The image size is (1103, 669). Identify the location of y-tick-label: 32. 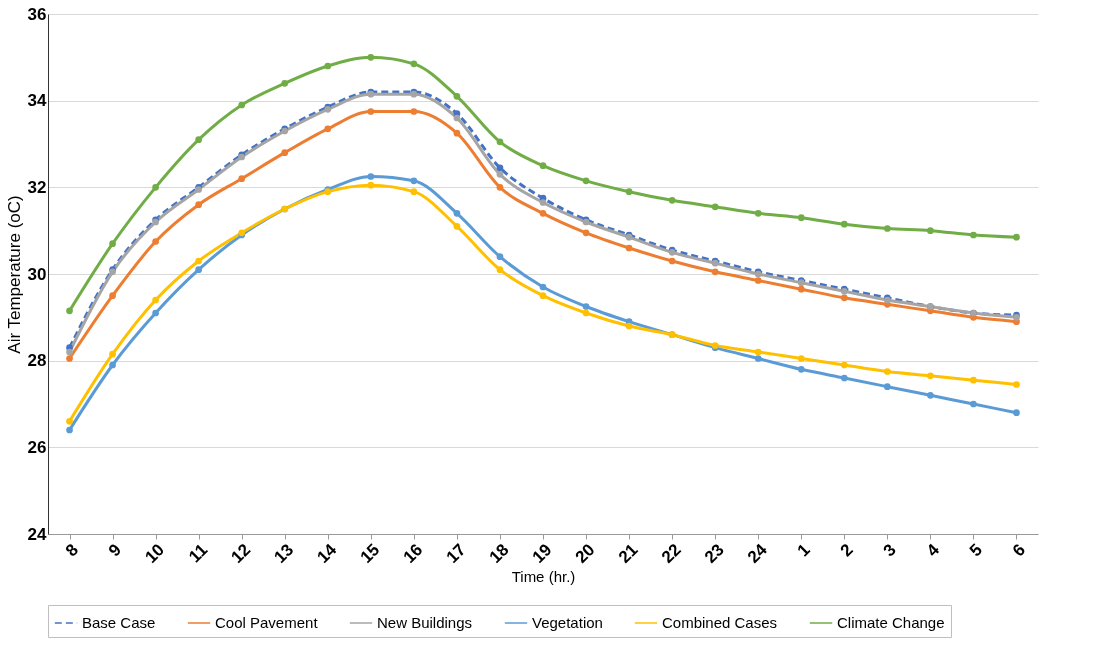
(37, 187).